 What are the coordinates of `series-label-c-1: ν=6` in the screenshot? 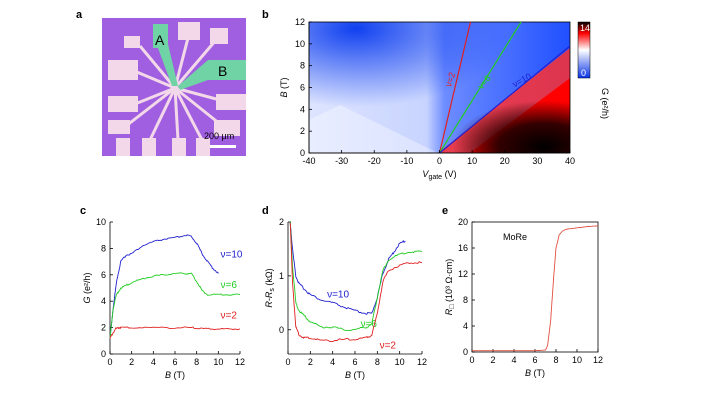 It's located at (229, 285).